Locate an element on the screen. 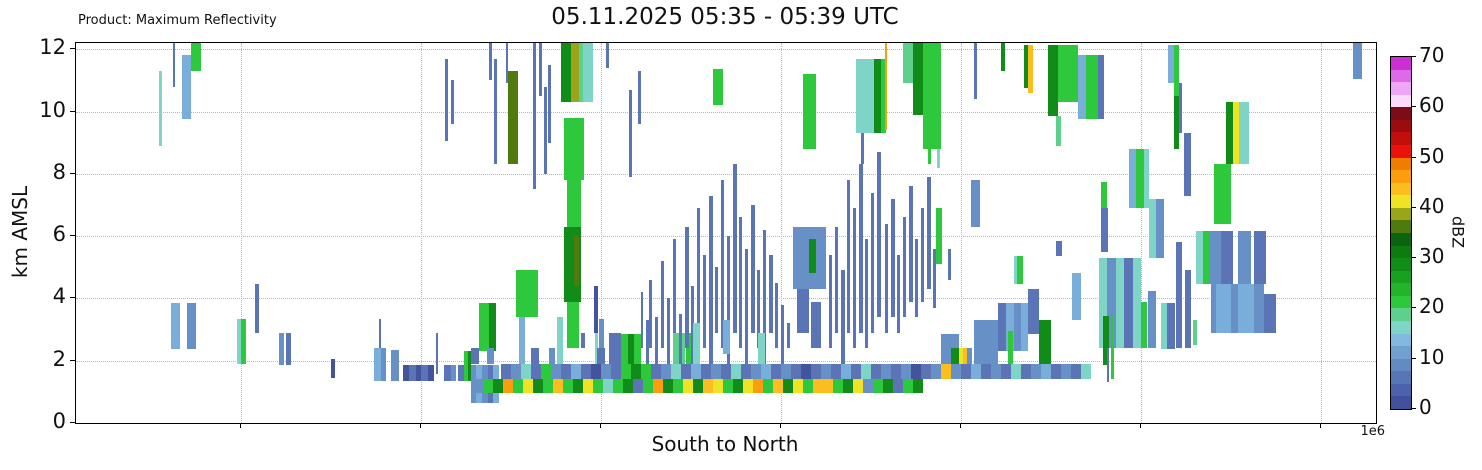 The image size is (1482, 470). colorbar-tick-label: 0 is located at coordinates (1425, 407).